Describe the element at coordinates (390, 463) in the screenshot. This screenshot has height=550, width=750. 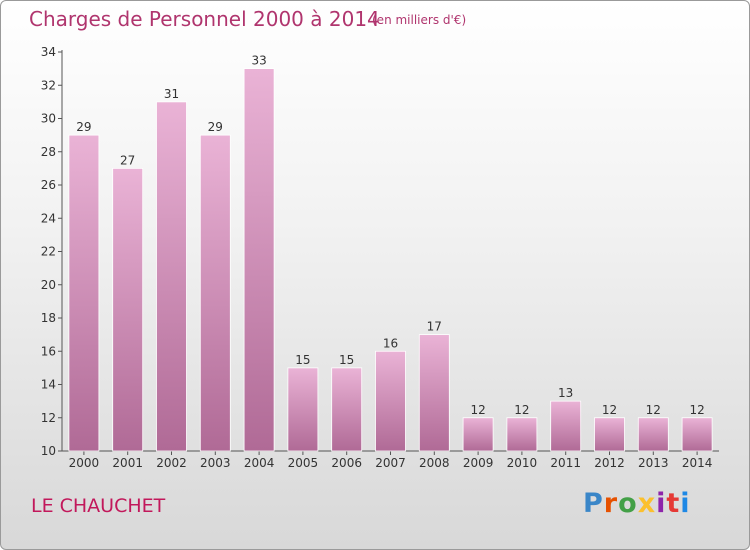
I see `x-tick-label: 2007` at that location.